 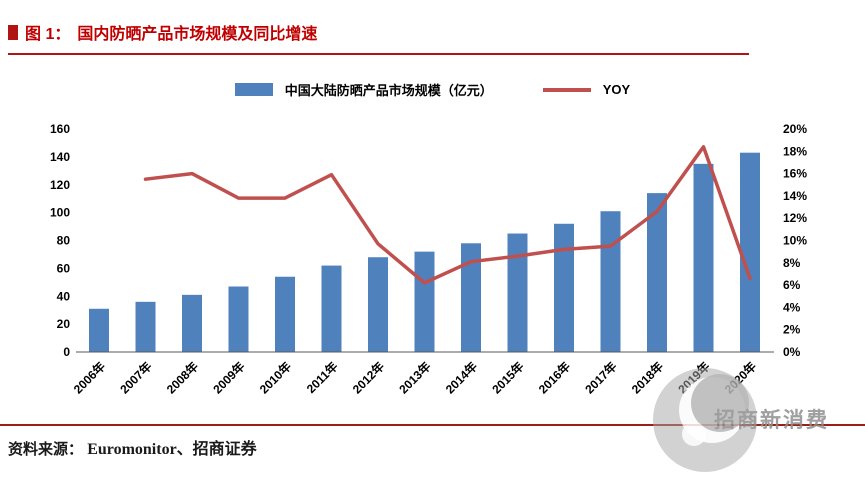 What do you see at coordinates (792, 263) in the screenshot?
I see `right-axis-tick: 8%` at bounding box center [792, 263].